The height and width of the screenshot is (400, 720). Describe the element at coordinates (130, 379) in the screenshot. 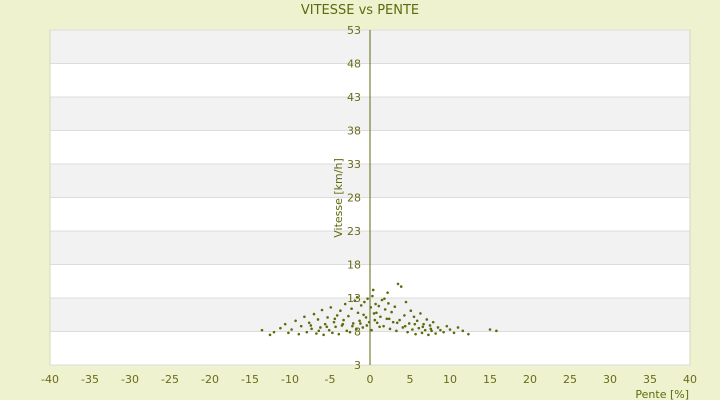

I see `x-tick-label: -30` at that location.